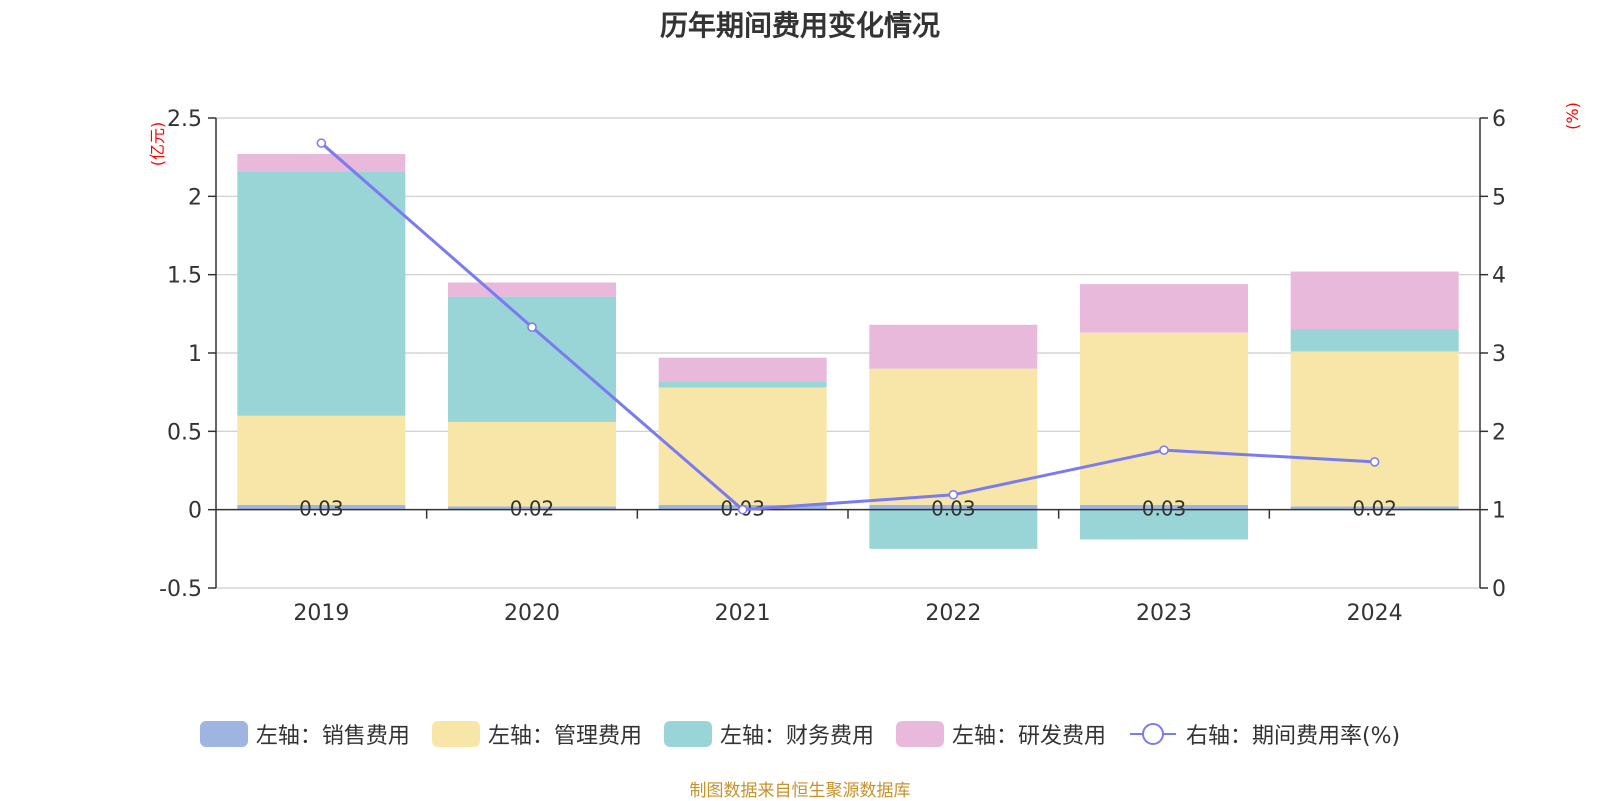 This screenshot has height=801, width=1600. I want to click on left-tick-label: 2, so click(195, 197).